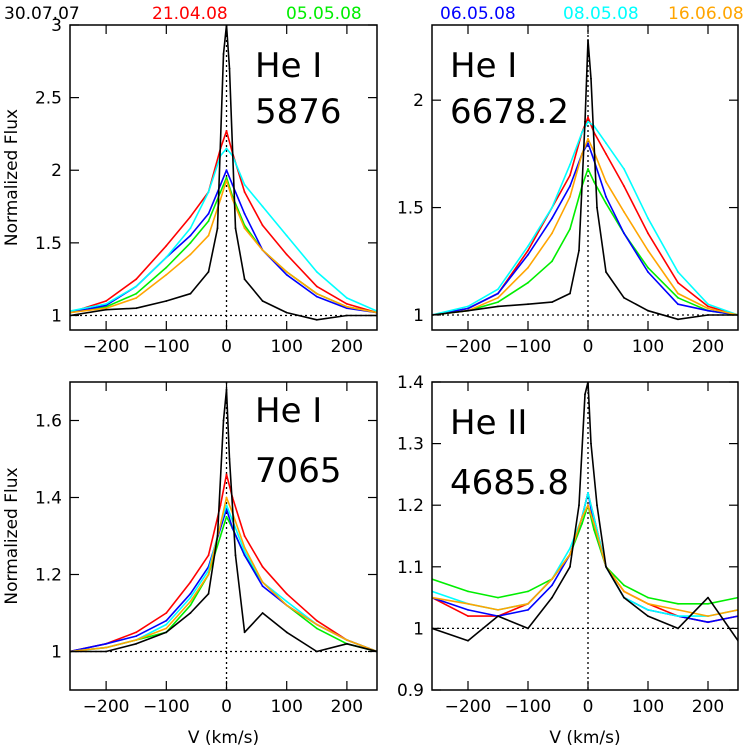  I want to click on legend-label: 05.05.08, so click(324, 14).